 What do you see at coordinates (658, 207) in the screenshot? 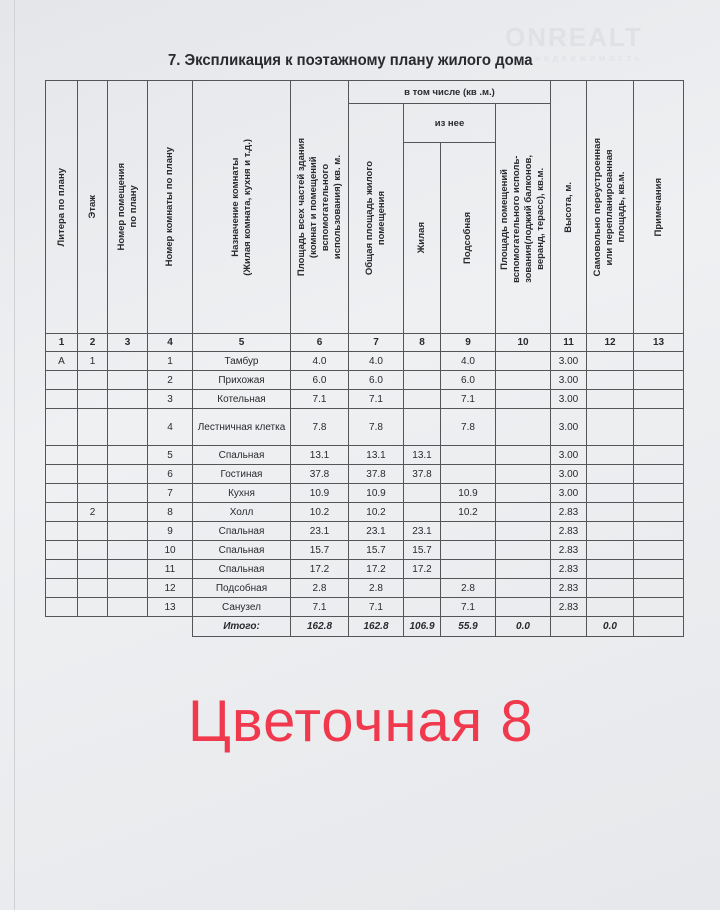
I see `header-notes: Примечания` at bounding box center [658, 207].